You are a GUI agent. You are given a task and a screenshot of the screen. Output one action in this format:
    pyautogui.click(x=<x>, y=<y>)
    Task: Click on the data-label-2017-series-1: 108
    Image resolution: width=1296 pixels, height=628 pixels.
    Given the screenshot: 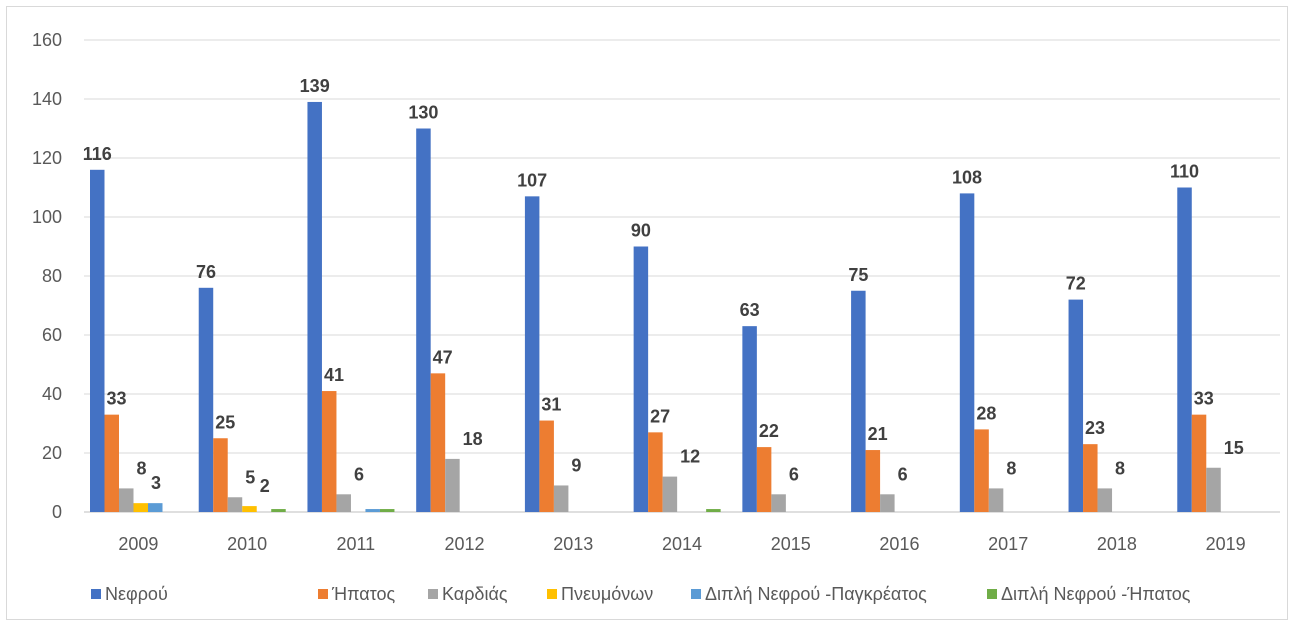 What is the action you would take?
    pyautogui.click(x=967, y=177)
    